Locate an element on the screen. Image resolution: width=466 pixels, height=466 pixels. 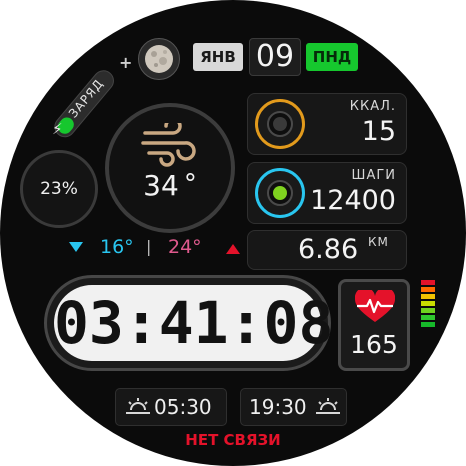
high-temp: 24° is located at coordinates (185, 247).